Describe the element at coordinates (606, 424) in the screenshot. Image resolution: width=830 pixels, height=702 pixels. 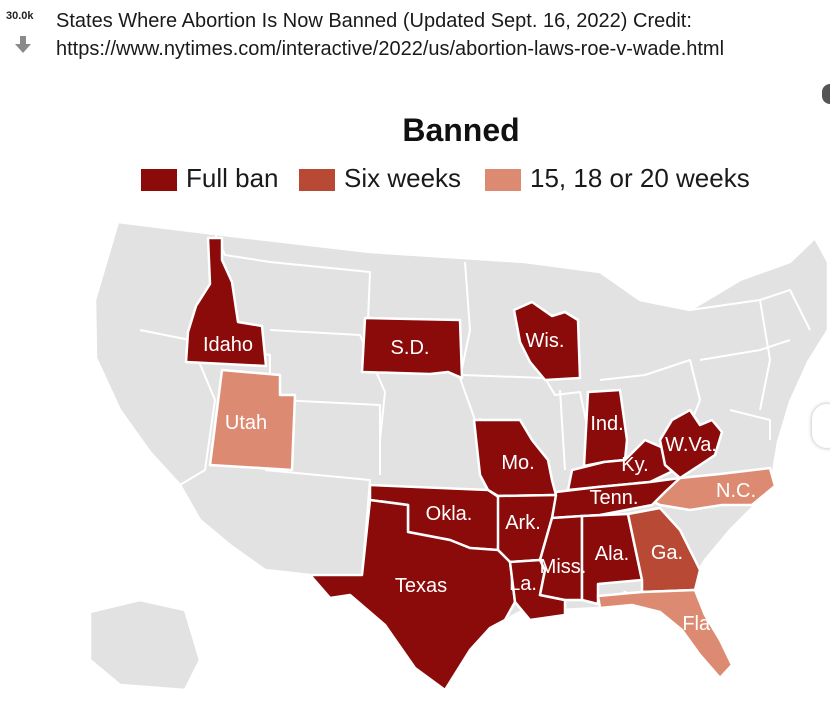
I see `state-label-indiana: Ind.` at that location.